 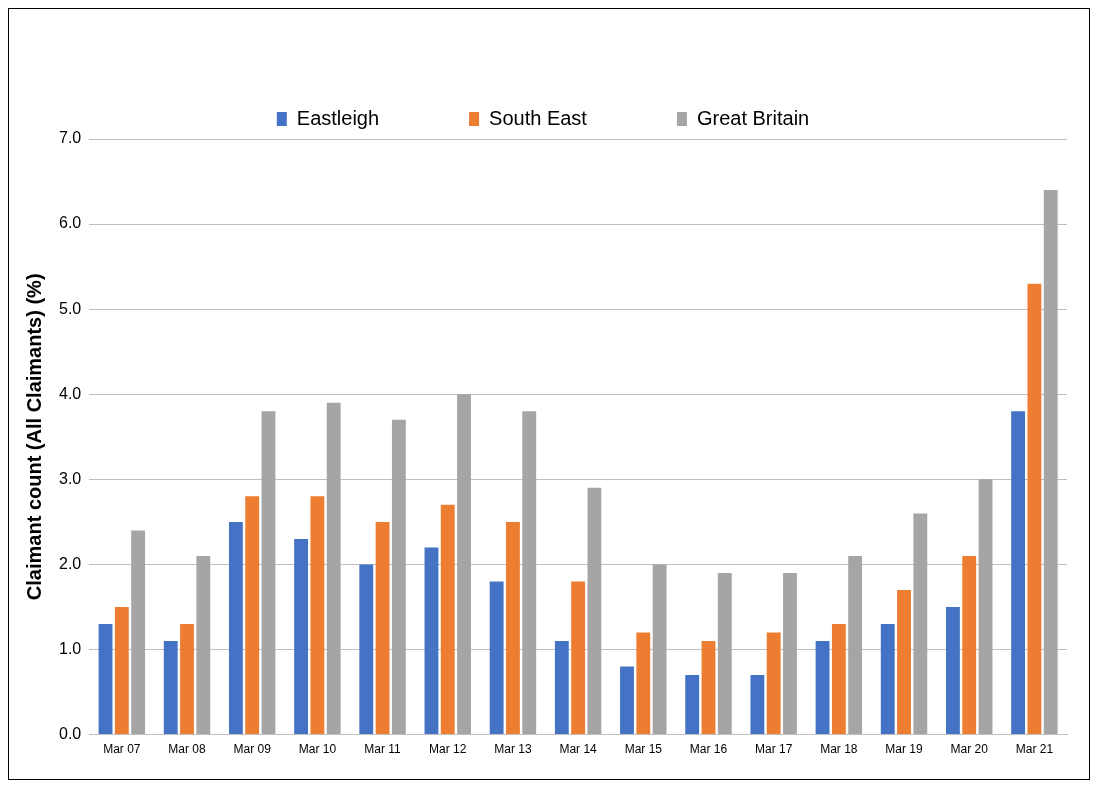 What do you see at coordinates (839, 749) in the screenshot?
I see `x-tick-label: Mar 18` at bounding box center [839, 749].